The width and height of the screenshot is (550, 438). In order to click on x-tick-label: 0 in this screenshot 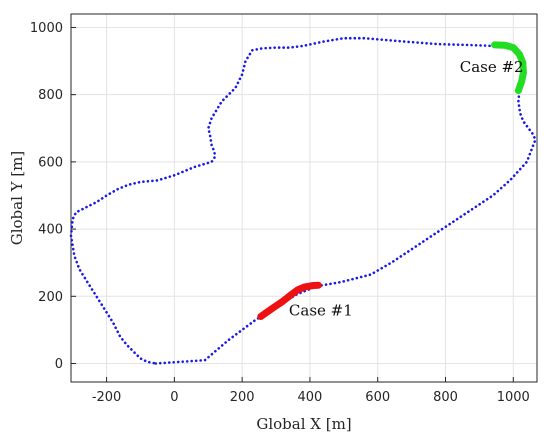, I will do `click(174, 397)`.